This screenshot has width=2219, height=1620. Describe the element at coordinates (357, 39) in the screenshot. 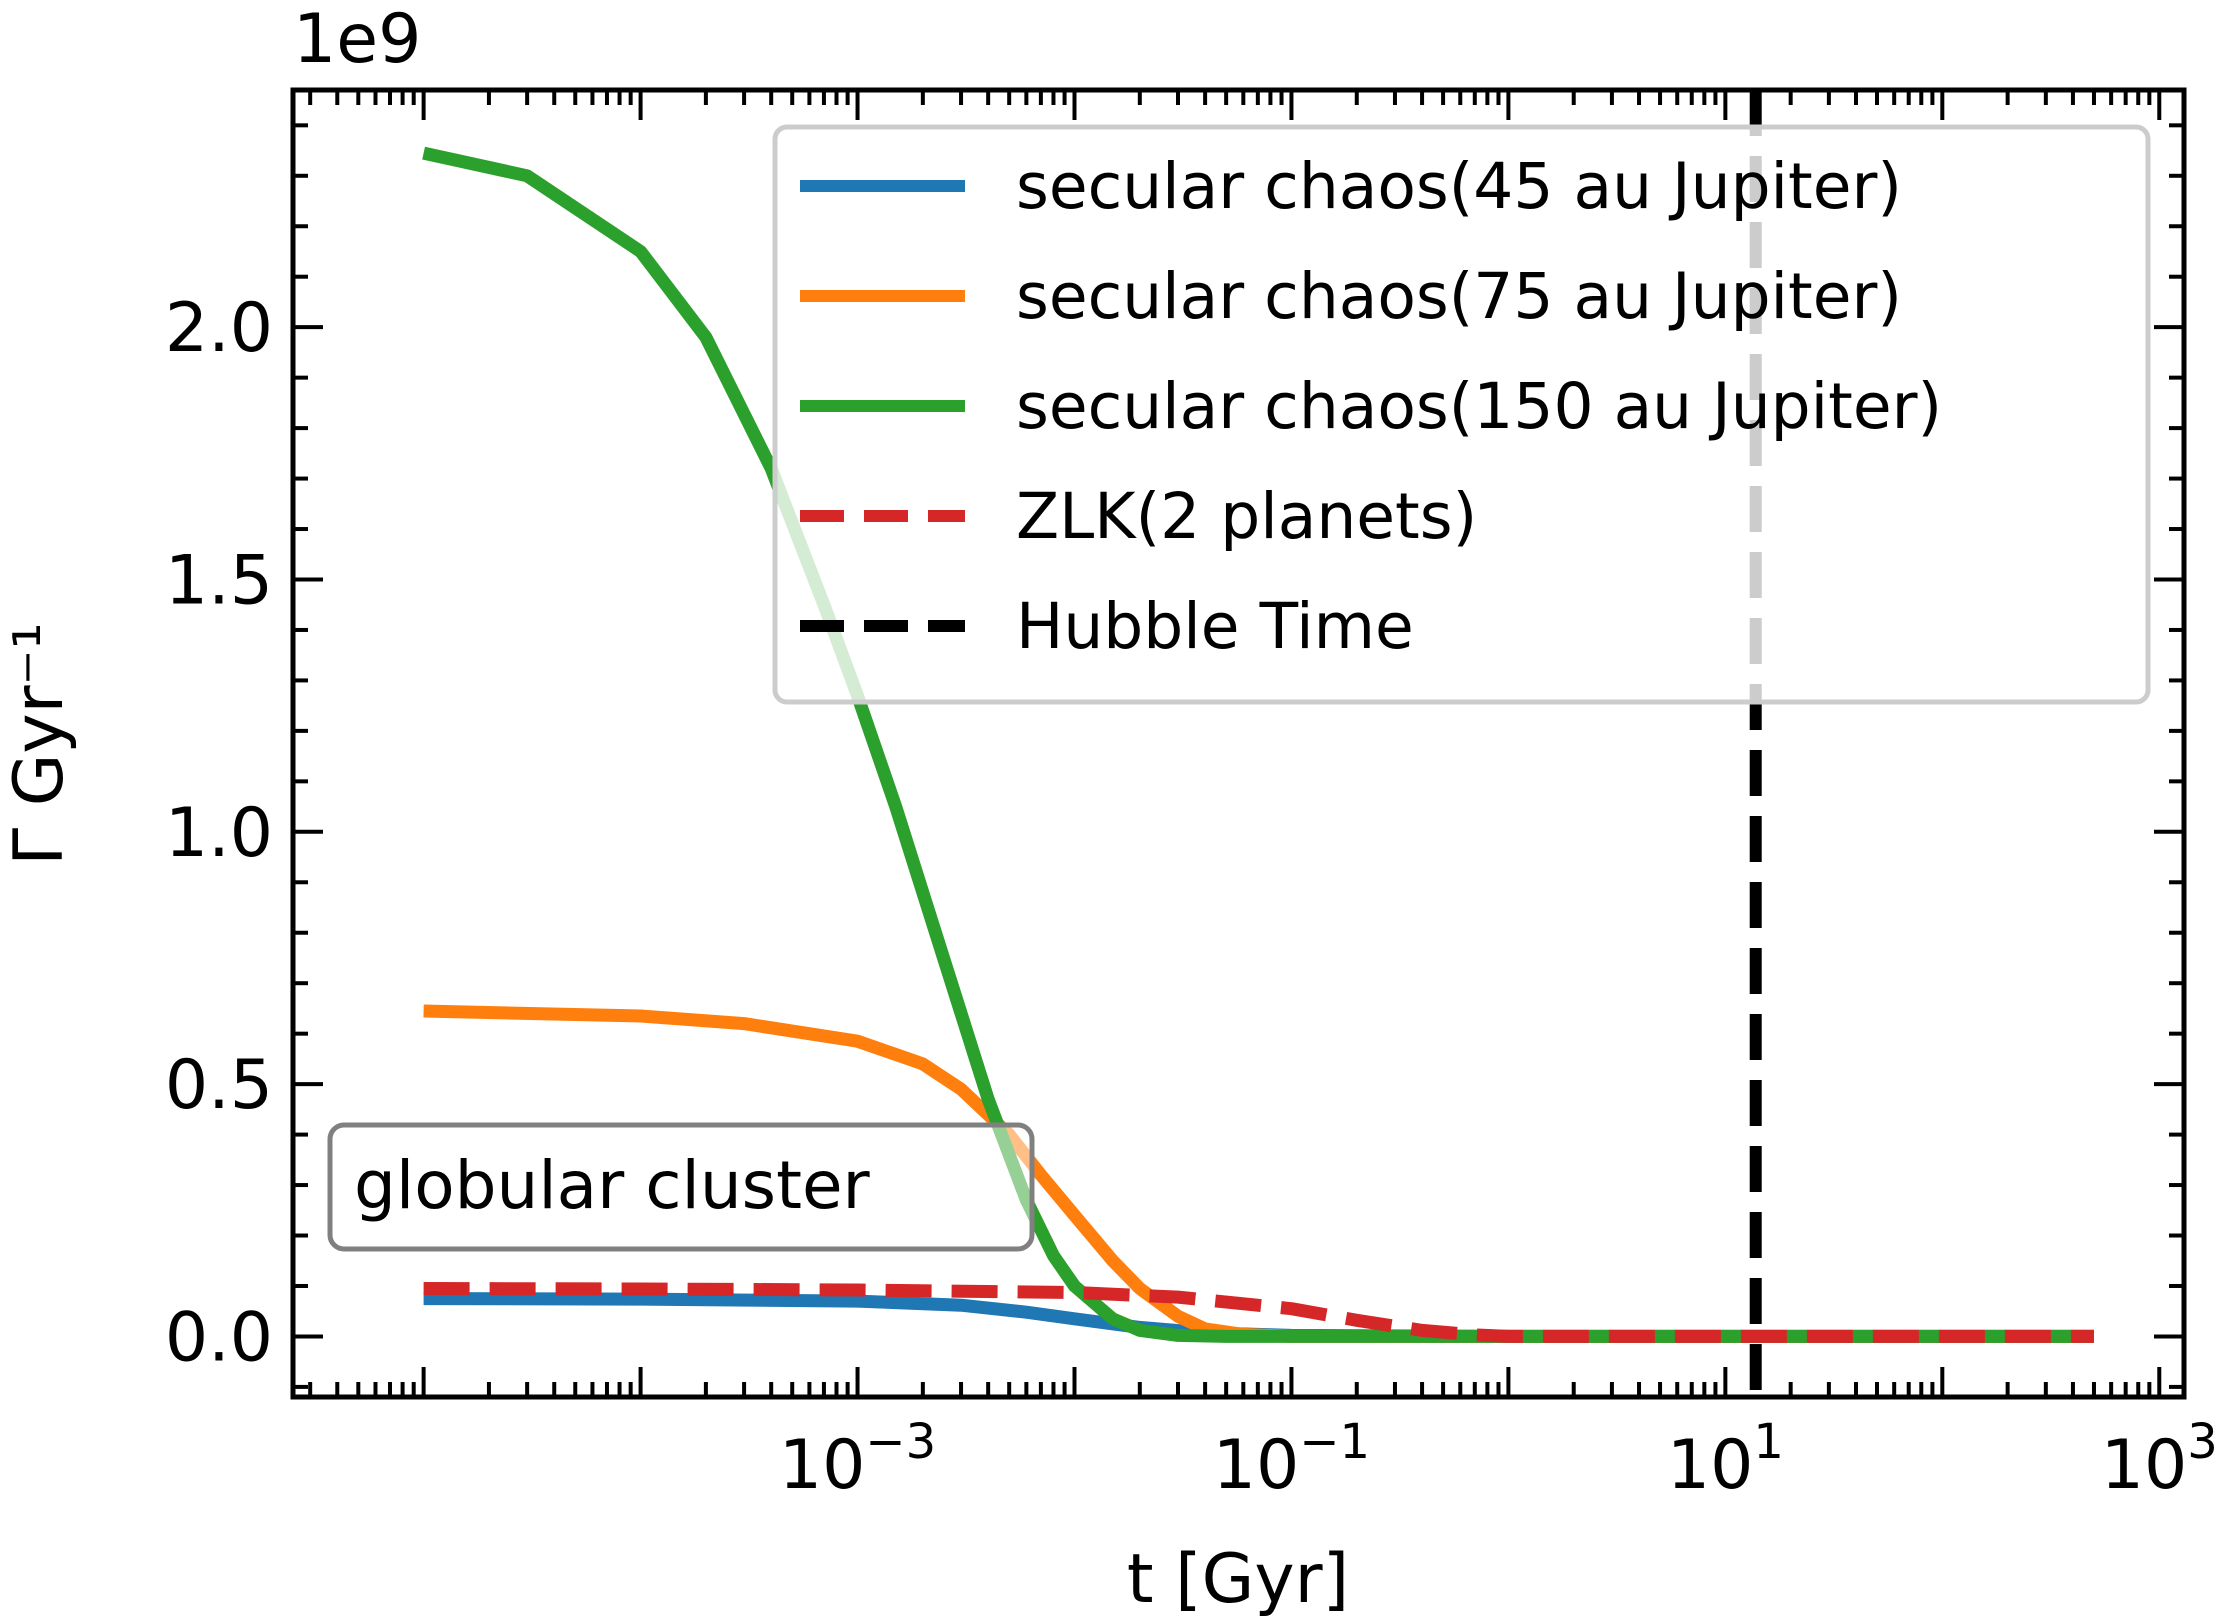

I see `y-offset-label: 1e9` at that location.